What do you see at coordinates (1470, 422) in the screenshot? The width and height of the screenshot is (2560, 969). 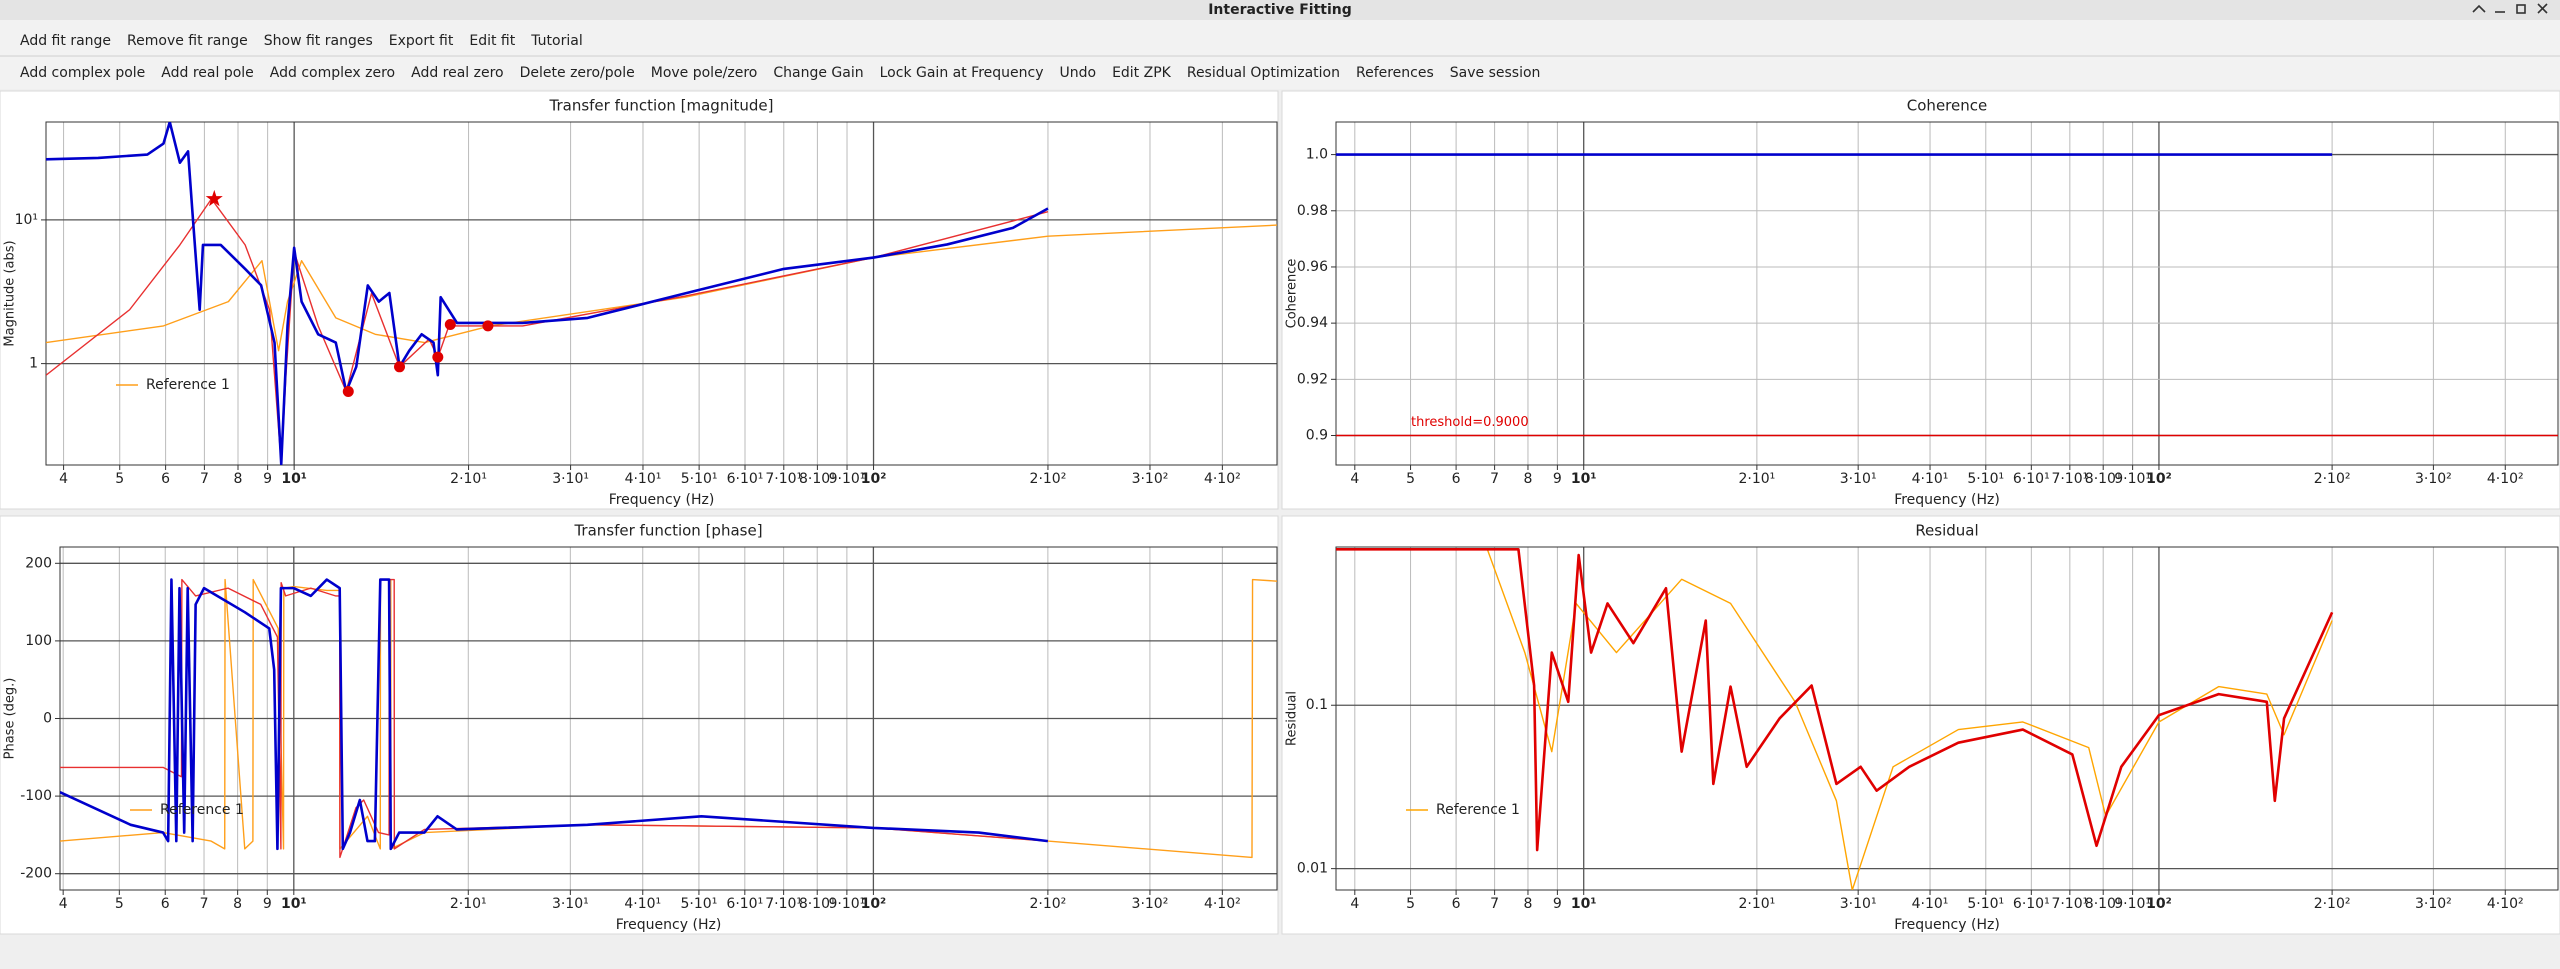 I see `annotation: threshold=0.9000` at bounding box center [1470, 422].